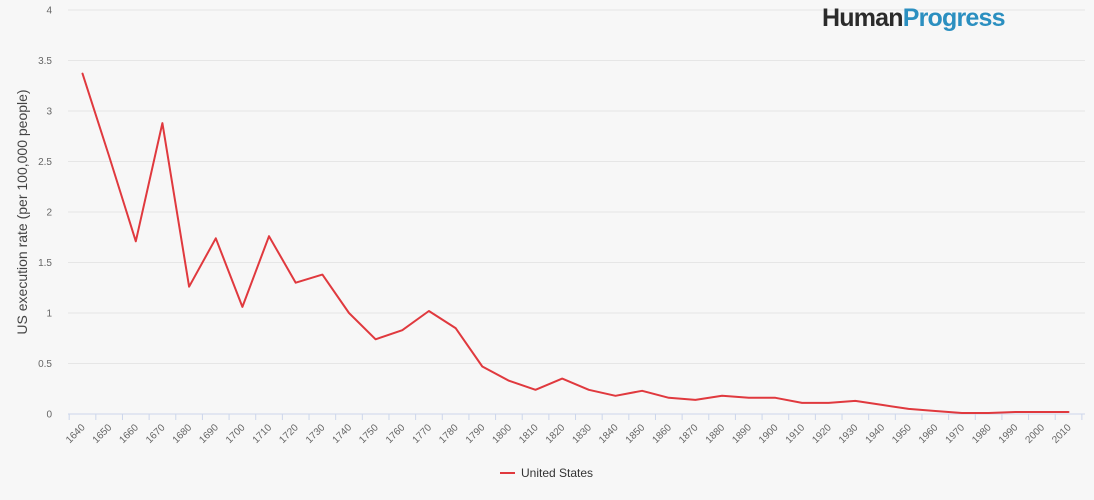 This screenshot has height=500, width=1094. I want to click on y-tick-label-8: 4, so click(49, 11).